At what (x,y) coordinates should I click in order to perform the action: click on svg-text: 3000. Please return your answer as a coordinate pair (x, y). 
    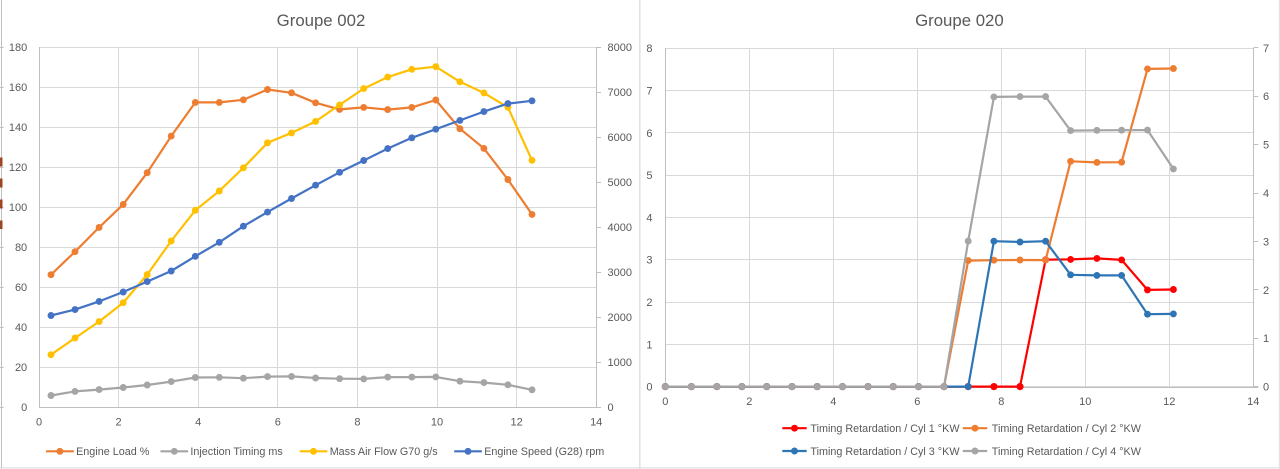
    Looking at the image, I should click on (620, 273).